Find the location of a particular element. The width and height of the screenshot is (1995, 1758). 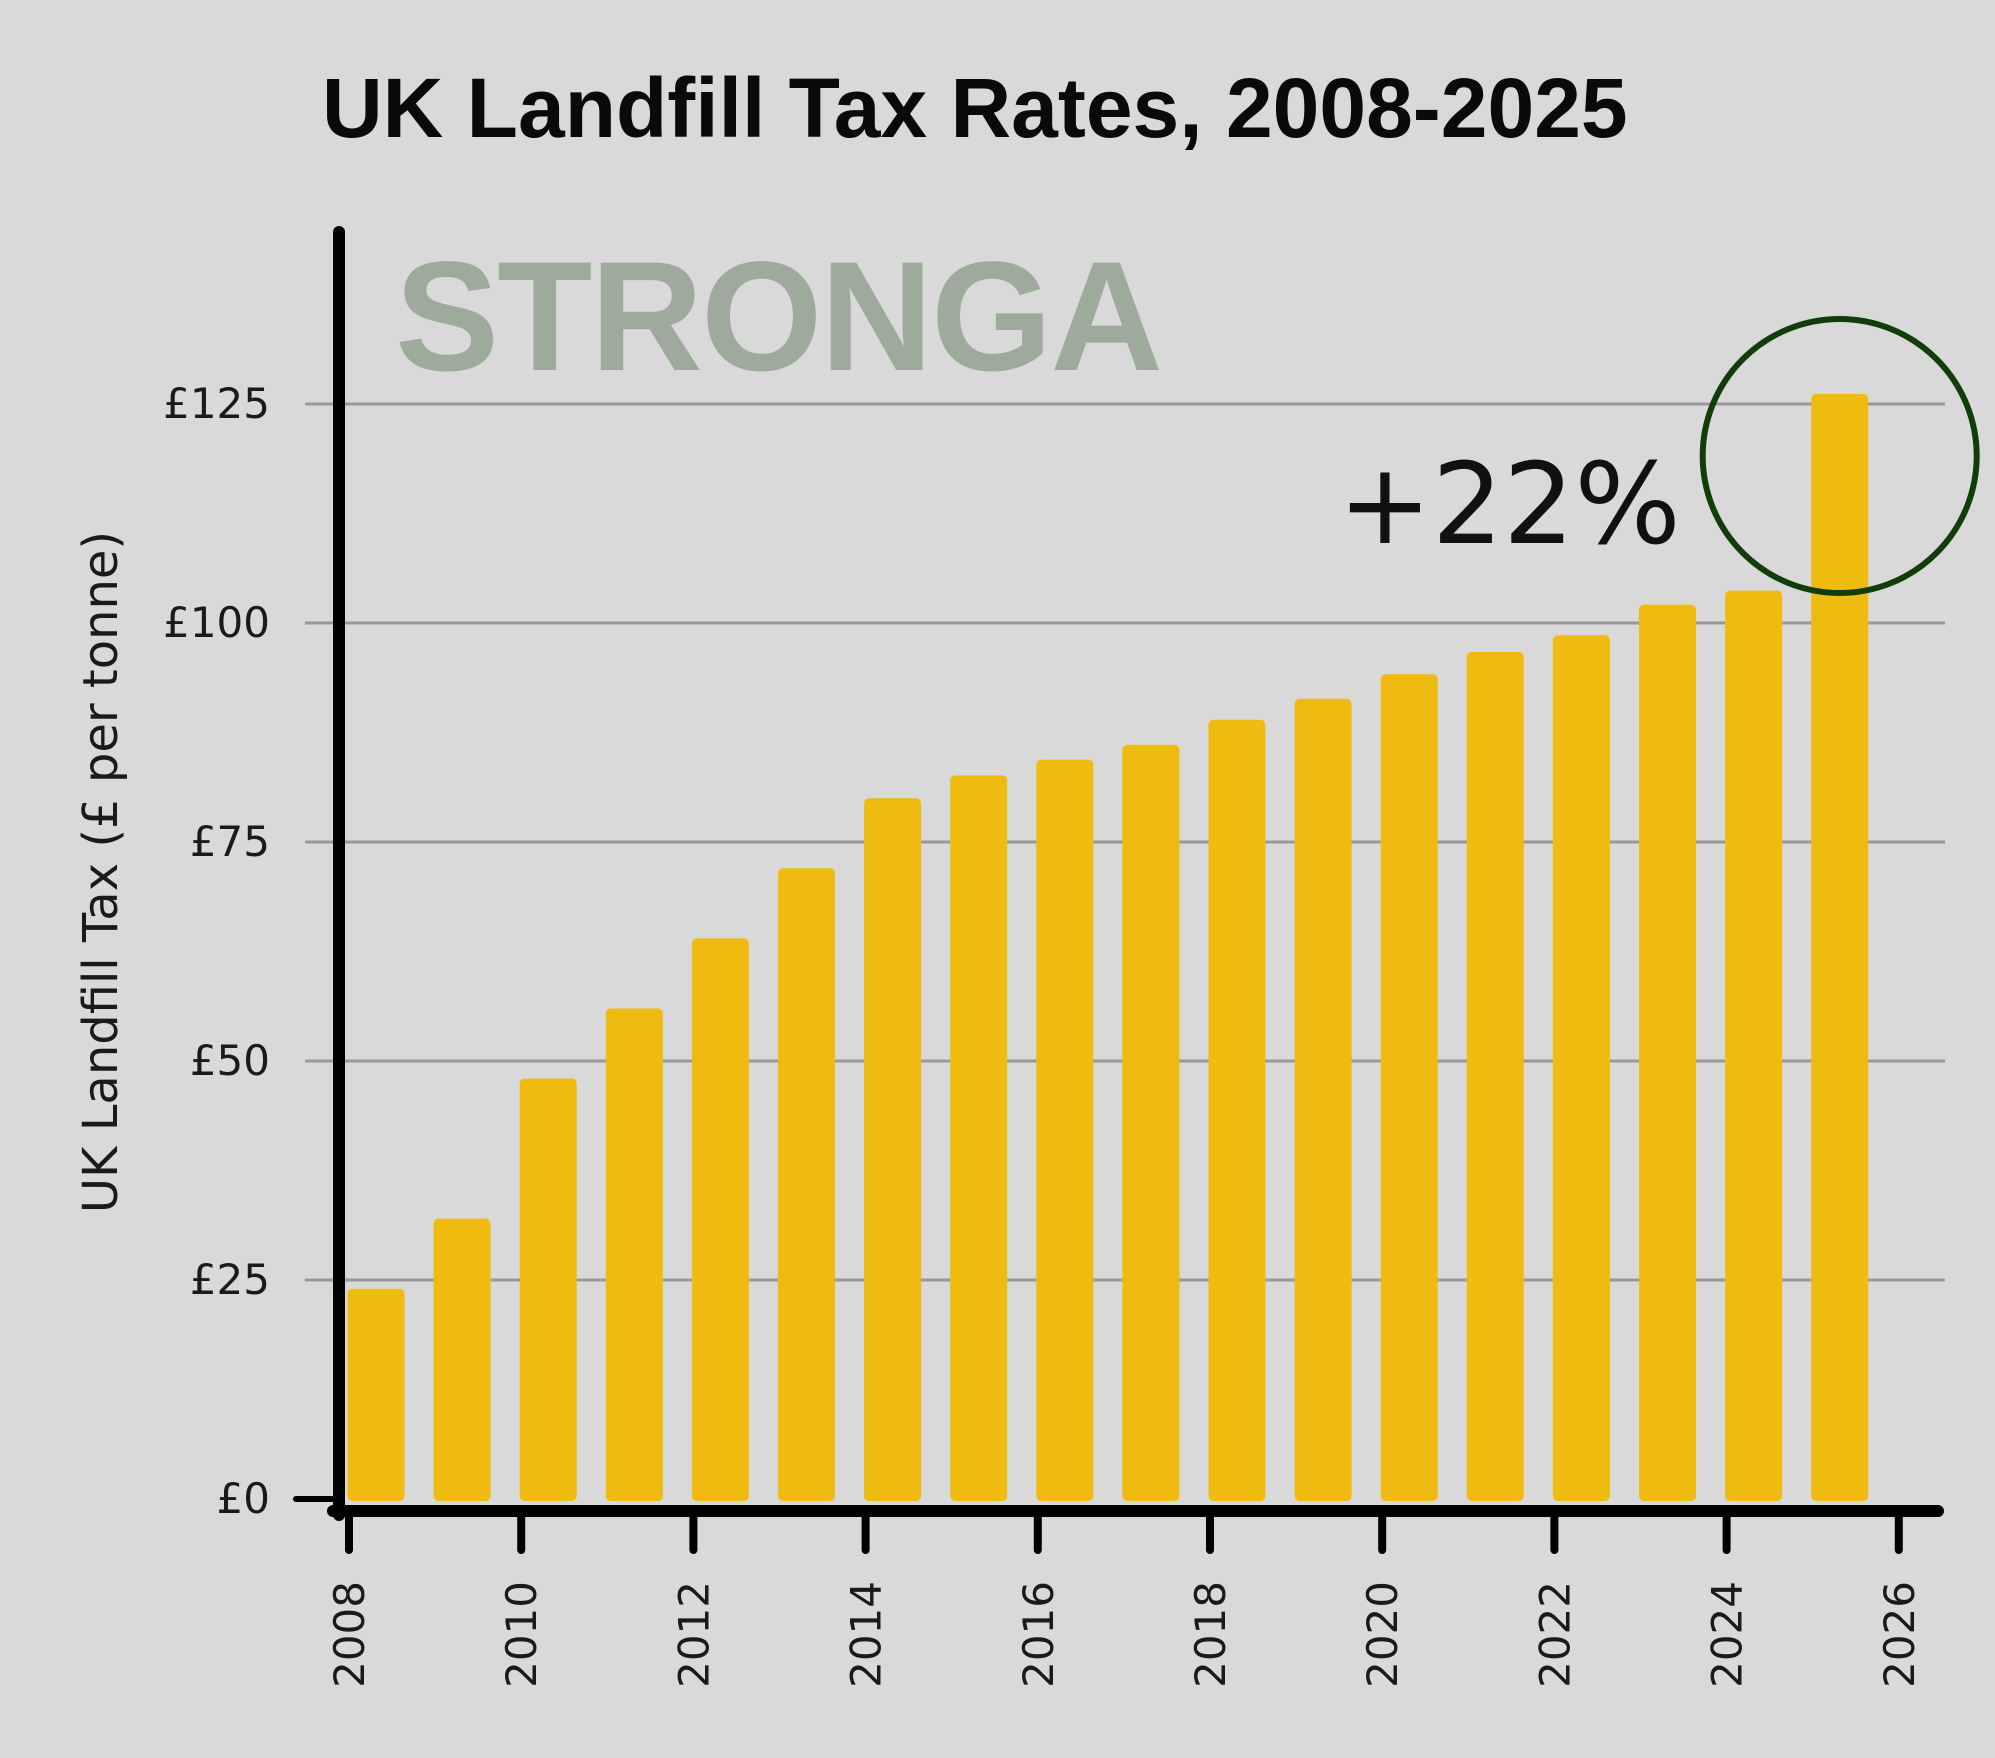

bar-2025 is located at coordinates (1840, 947).